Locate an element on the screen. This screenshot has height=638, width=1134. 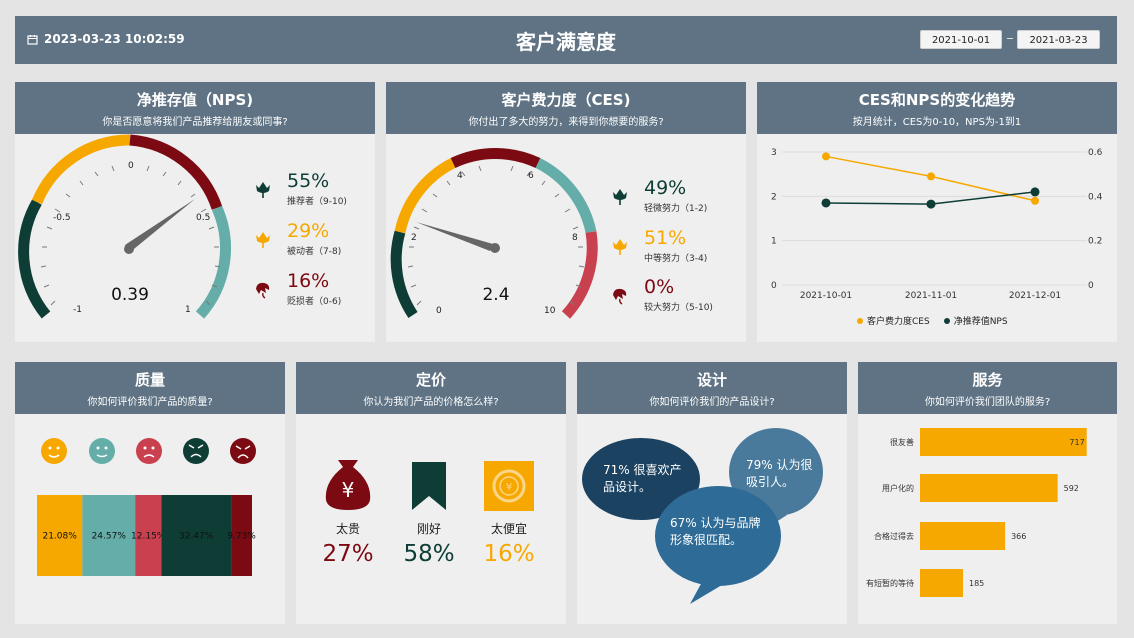
legend-item-ces: 客户费力度CES is located at coordinates (893, 320).